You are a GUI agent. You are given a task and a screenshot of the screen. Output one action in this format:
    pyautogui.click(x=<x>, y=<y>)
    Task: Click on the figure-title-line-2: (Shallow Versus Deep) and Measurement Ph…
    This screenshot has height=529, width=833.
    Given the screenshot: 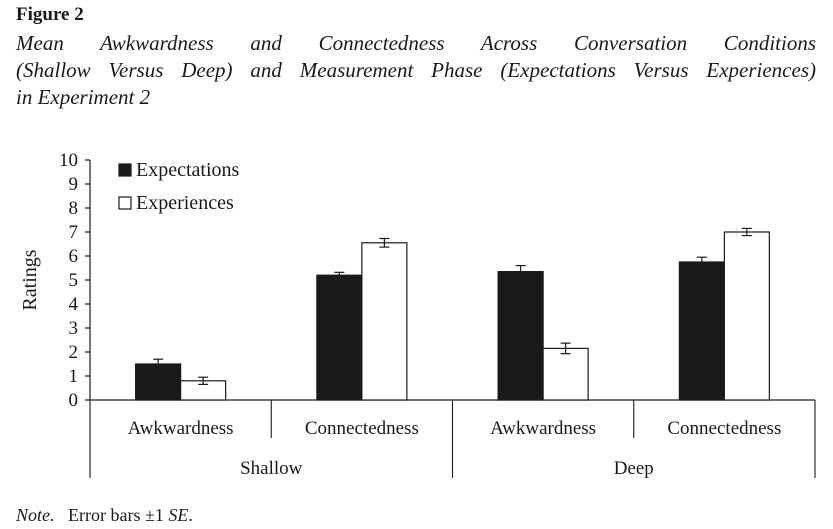 What is the action you would take?
    pyautogui.click(x=416, y=70)
    